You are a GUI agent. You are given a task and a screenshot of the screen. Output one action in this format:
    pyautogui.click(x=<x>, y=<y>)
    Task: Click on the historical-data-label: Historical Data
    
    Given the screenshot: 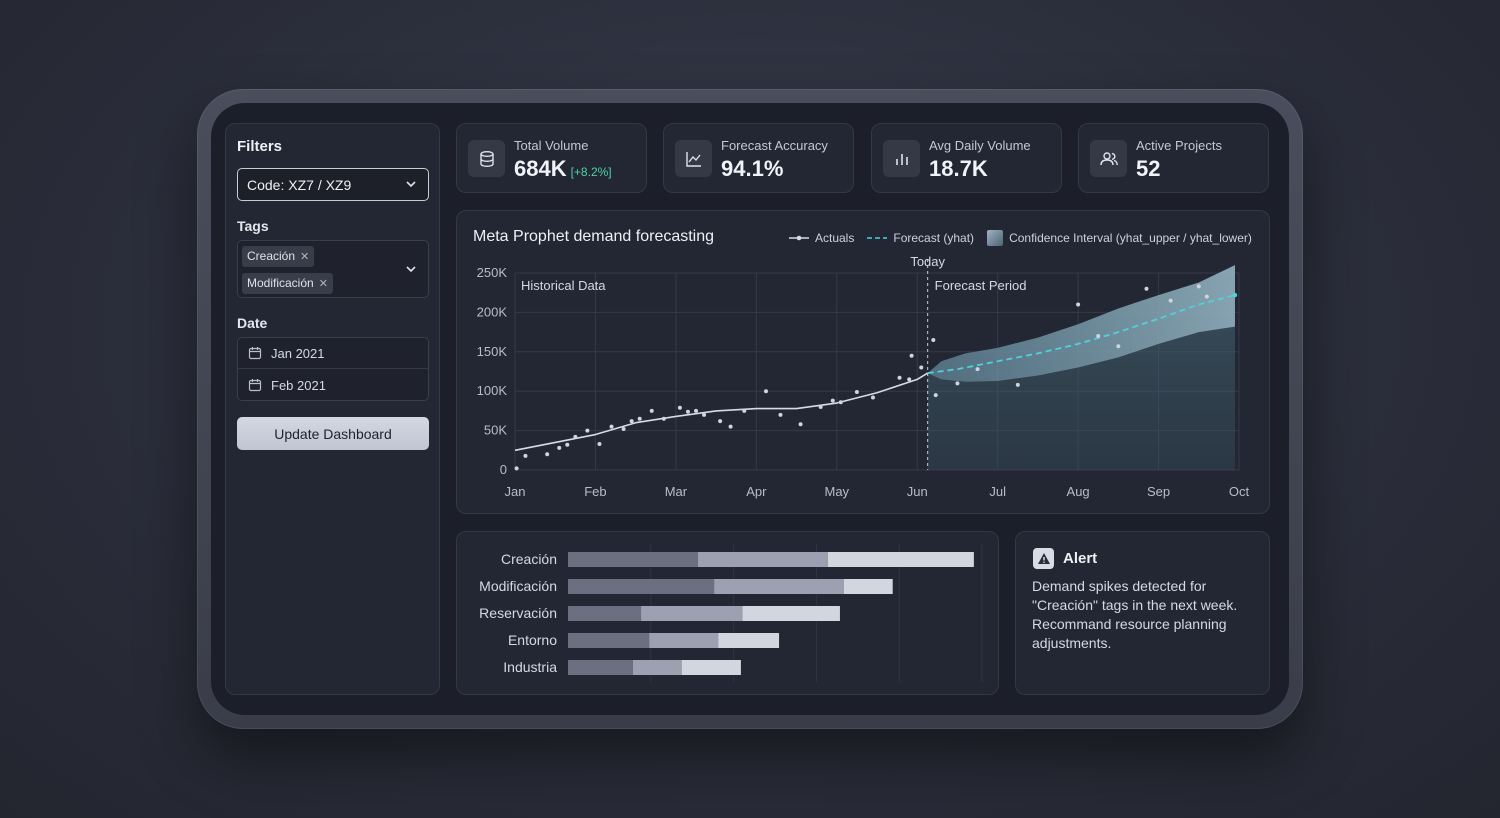 What is the action you would take?
    pyautogui.click(x=563, y=285)
    